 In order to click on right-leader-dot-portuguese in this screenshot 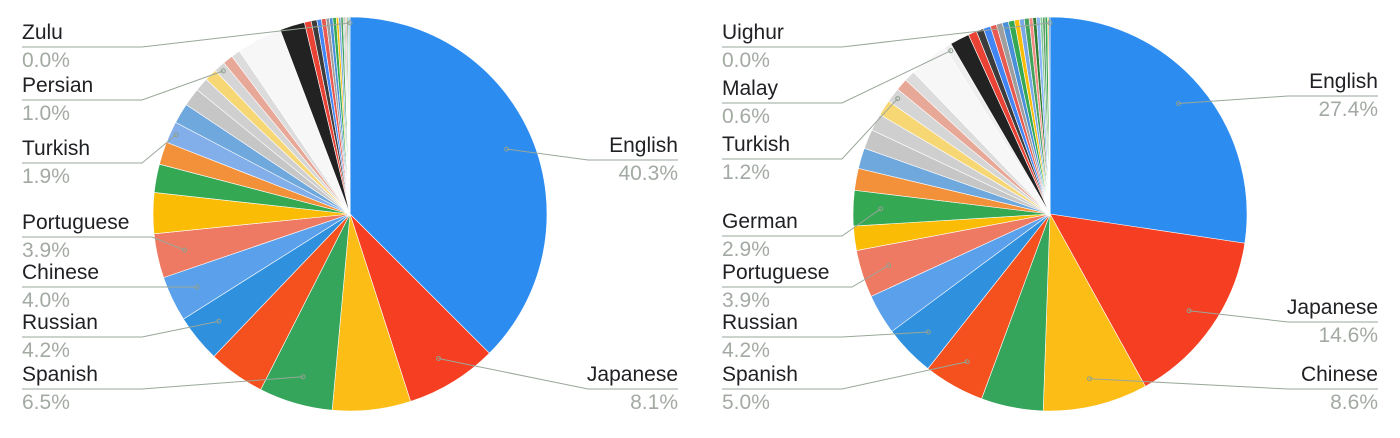, I will do `click(889, 265)`.